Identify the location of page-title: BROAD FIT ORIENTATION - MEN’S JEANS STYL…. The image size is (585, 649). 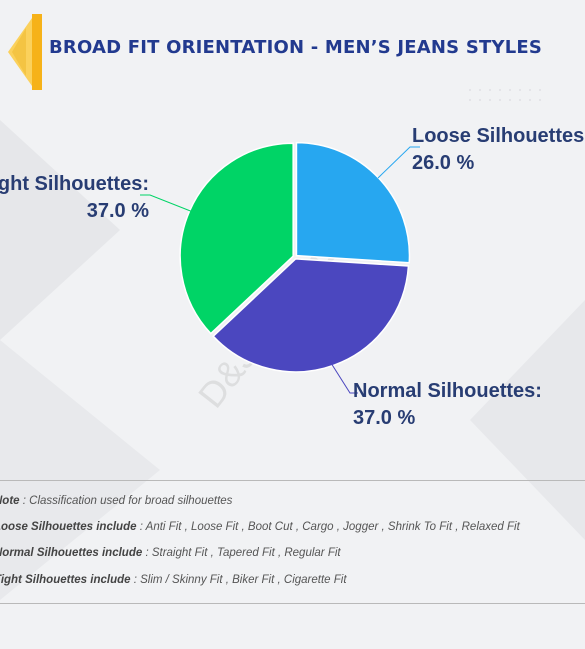
(296, 47).